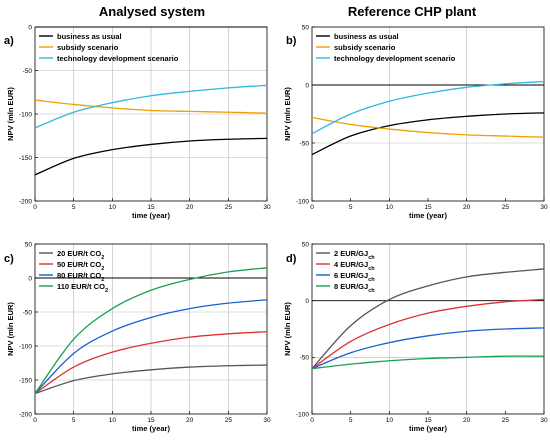  I want to click on legend-entry: 8 EUR/GJch, so click(354, 288).